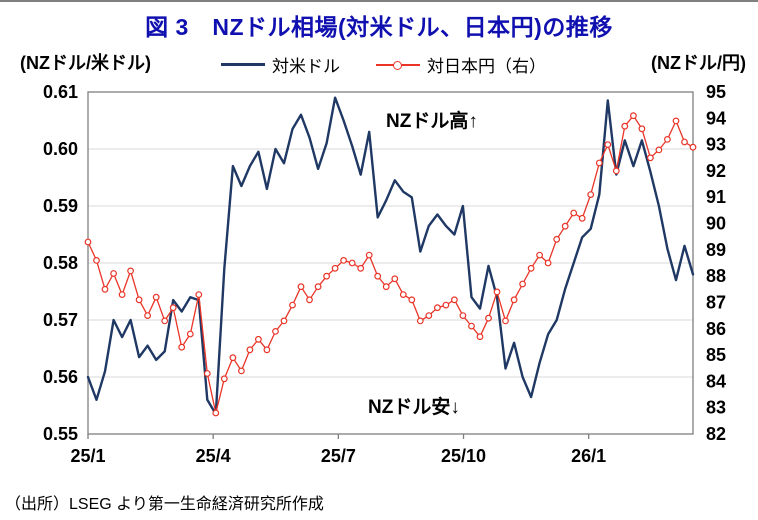 The image size is (758, 520). What do you see at coordinates (243, 64) in the screenshot?
I see `navy-line-swatch-icon` at bounding box center [243, 64].